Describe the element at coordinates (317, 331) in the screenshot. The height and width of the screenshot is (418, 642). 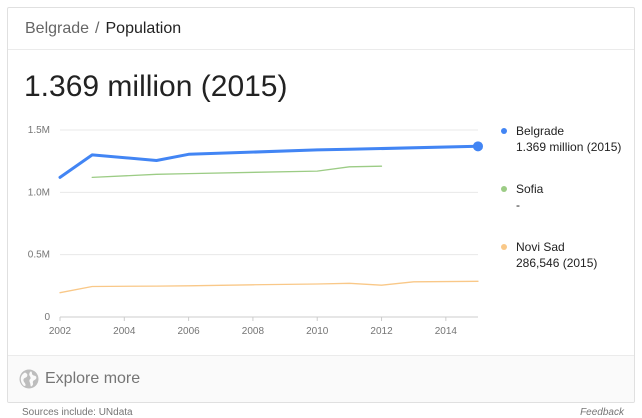
I see `x-tick-label: 2010` at that location.